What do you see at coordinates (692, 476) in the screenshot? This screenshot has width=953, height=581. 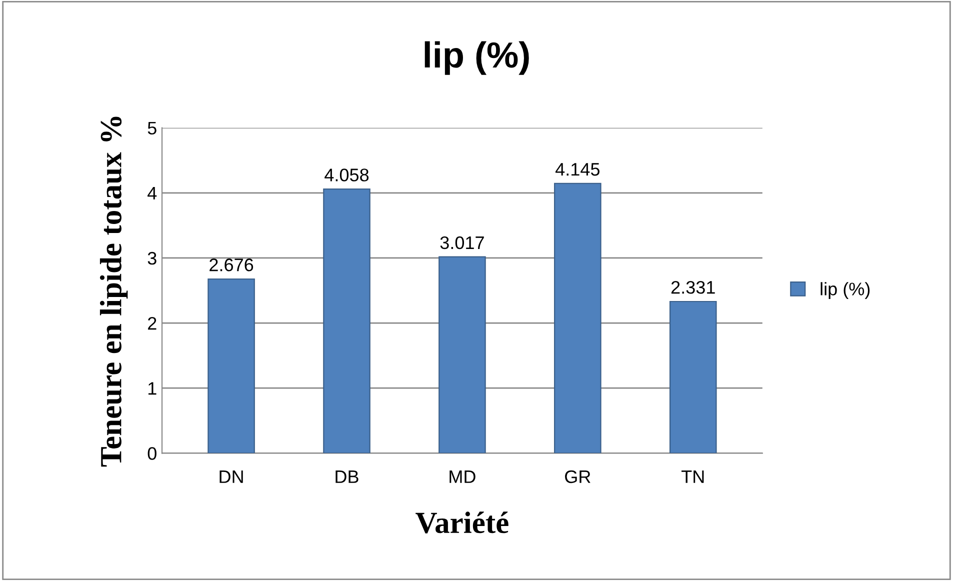 I see `x-tick-label: TN` at bounding box center [692, 476].